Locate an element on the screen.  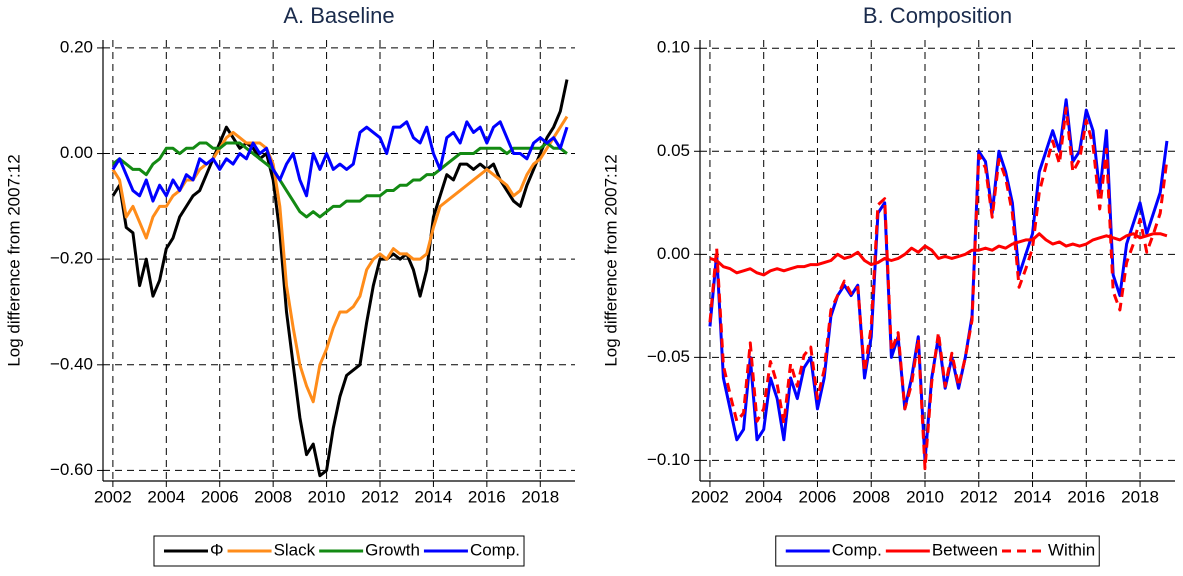
legend: Comp. Between Within is located at coordinates (937, 551).